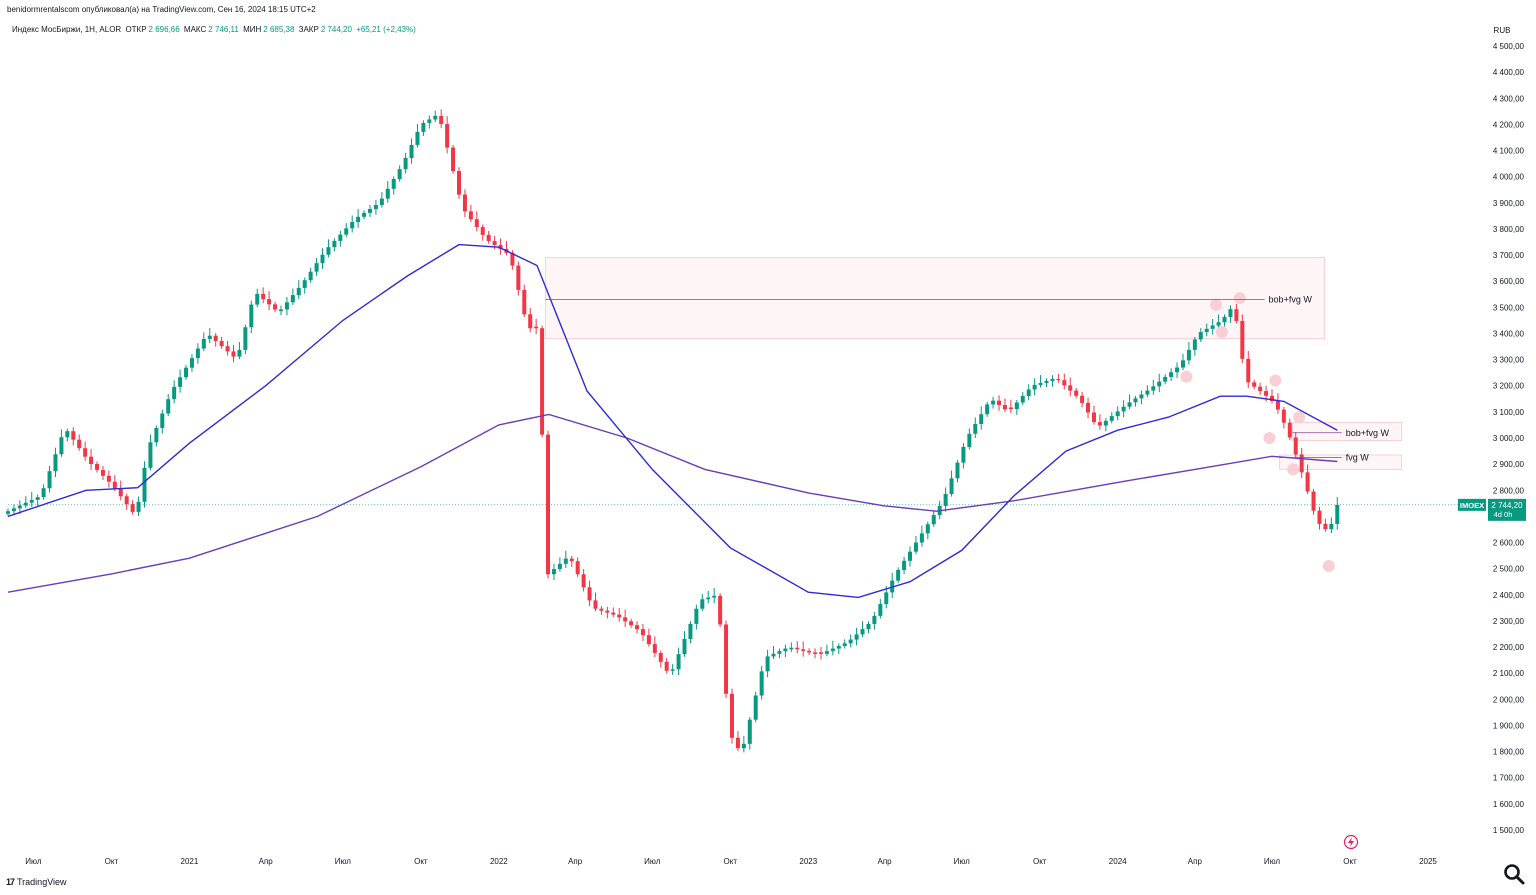  Describe the element at coordinates (195, 29) in the screenshot. I see `high-label: МАКС` at that location.